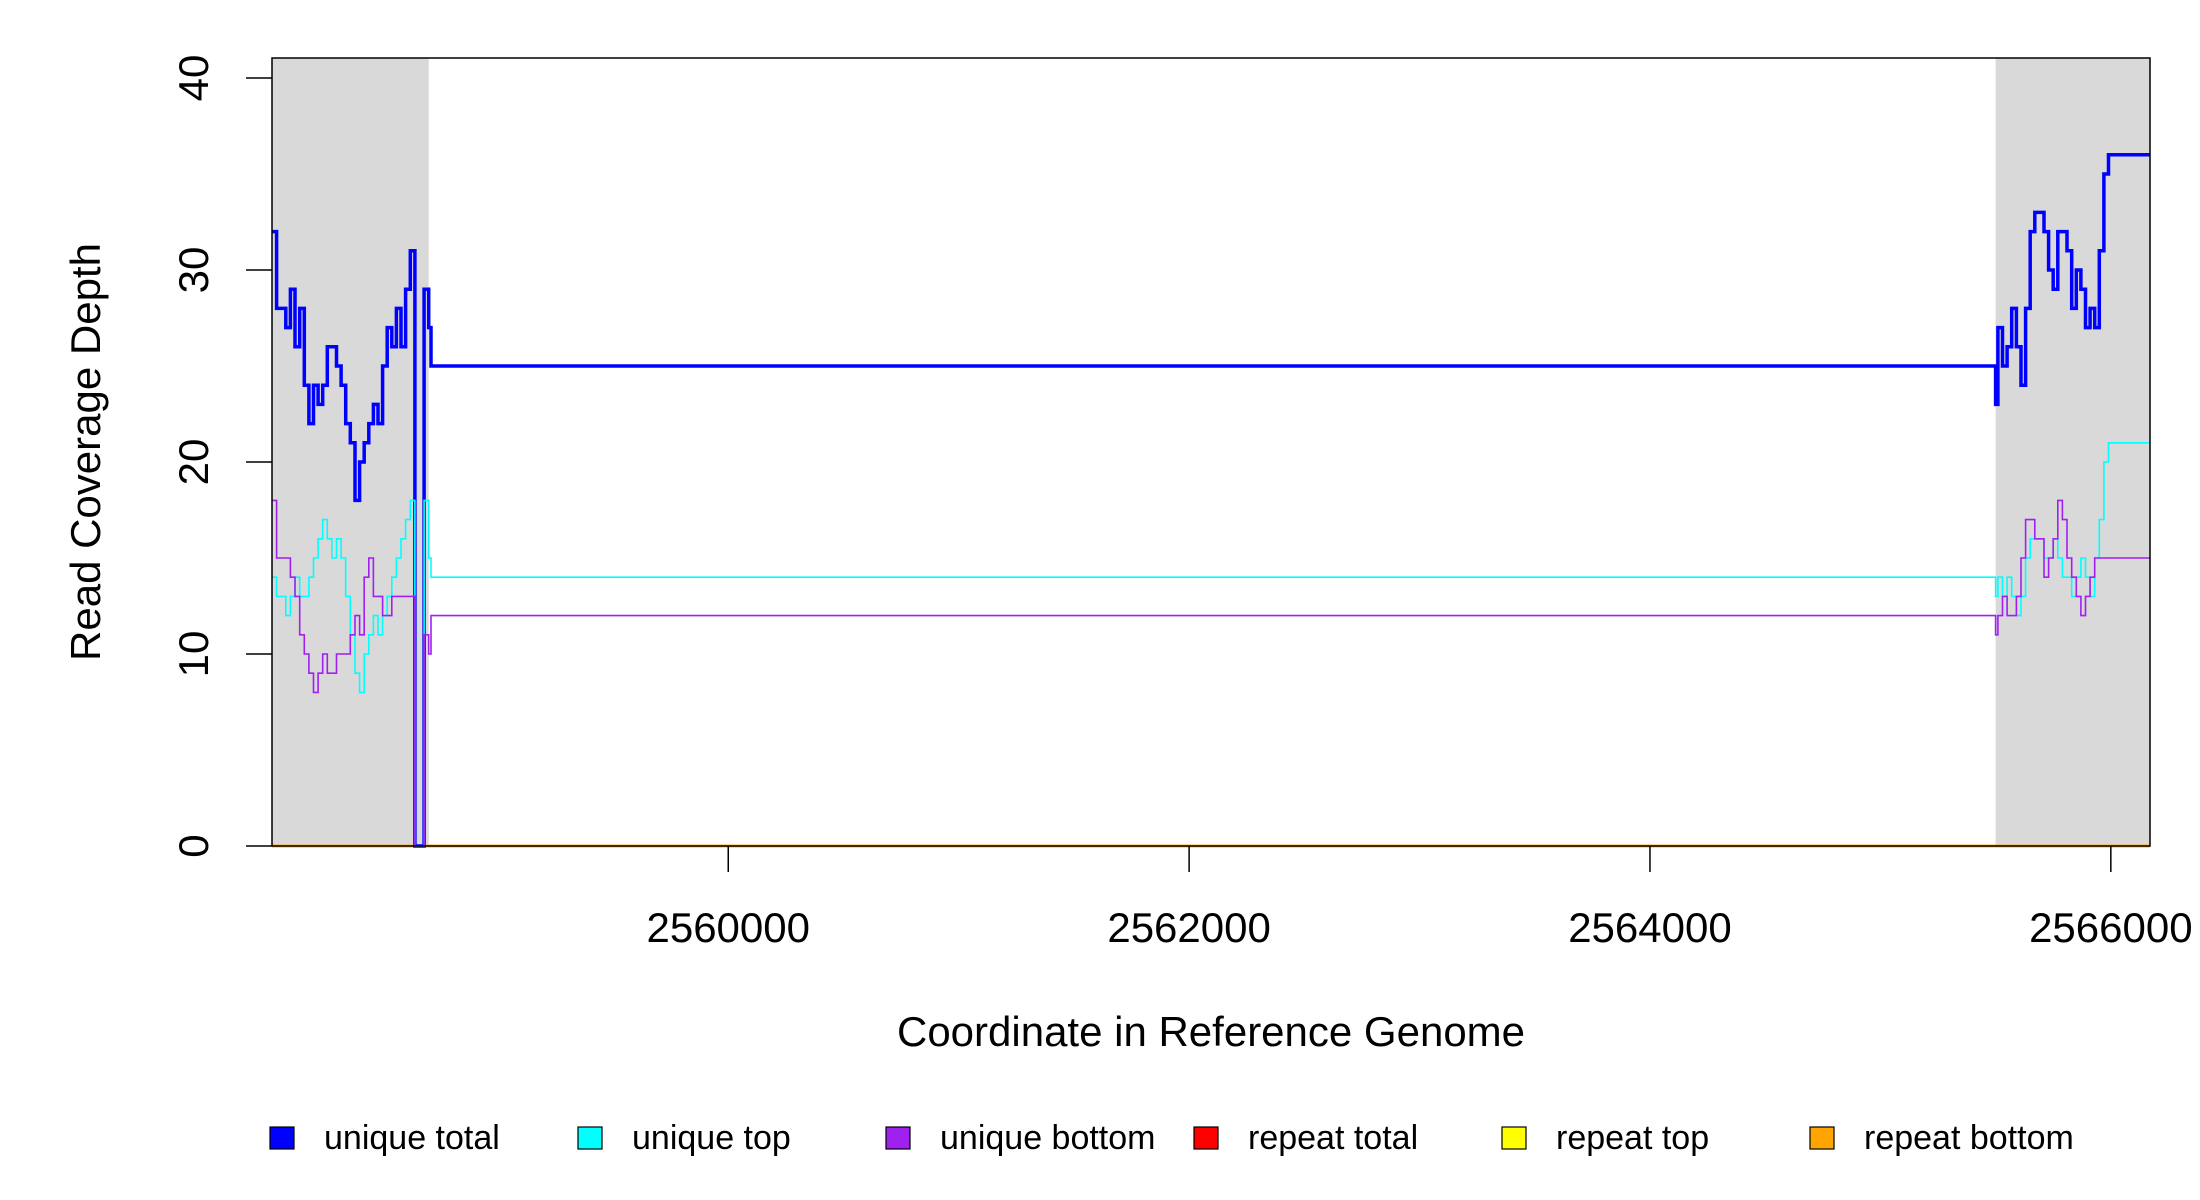 The height and width of the screenshot is (1200, 2200). What do you see at coordinates (1632, 1138) in the screenshot?
I see `legend-label-repeat-top: repeat top` at bounding box center [1632, 1138].